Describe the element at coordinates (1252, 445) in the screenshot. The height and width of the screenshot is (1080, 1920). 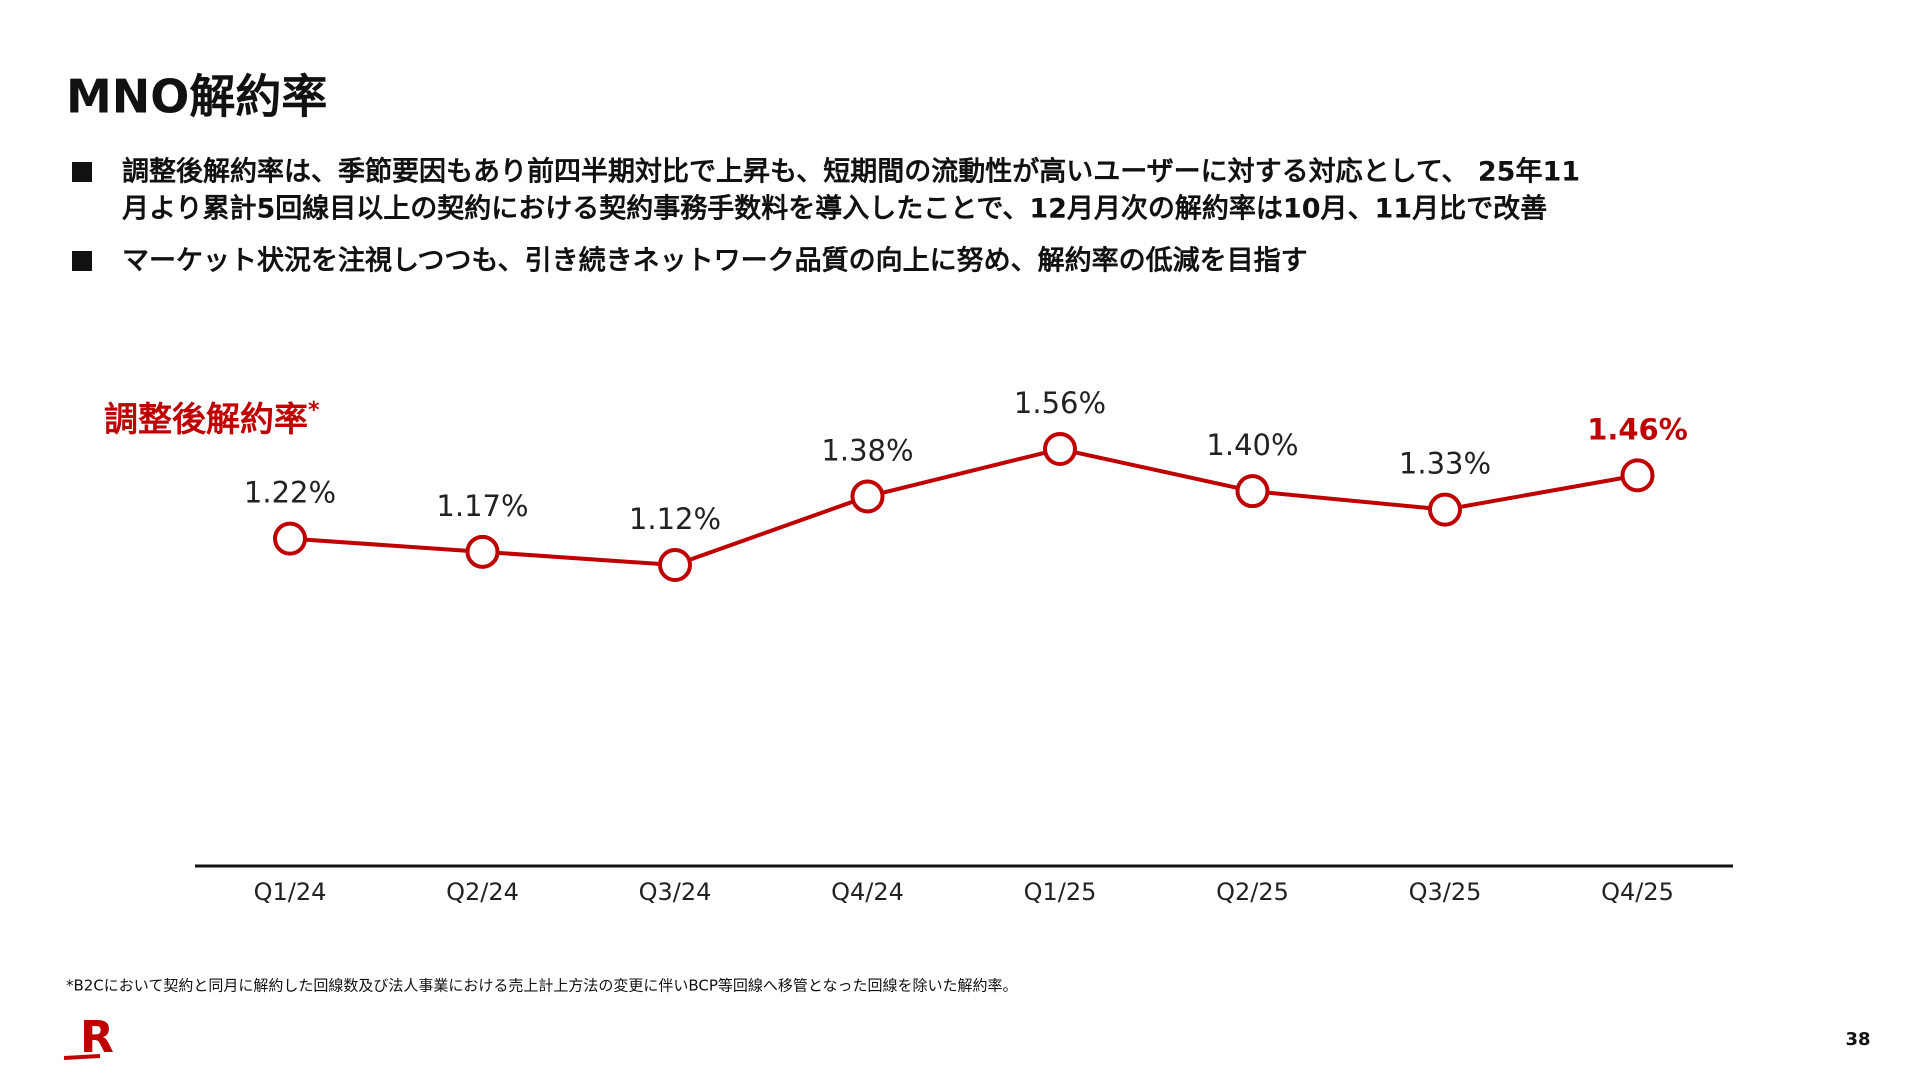
I see `value-label: 1.40%` at that location.